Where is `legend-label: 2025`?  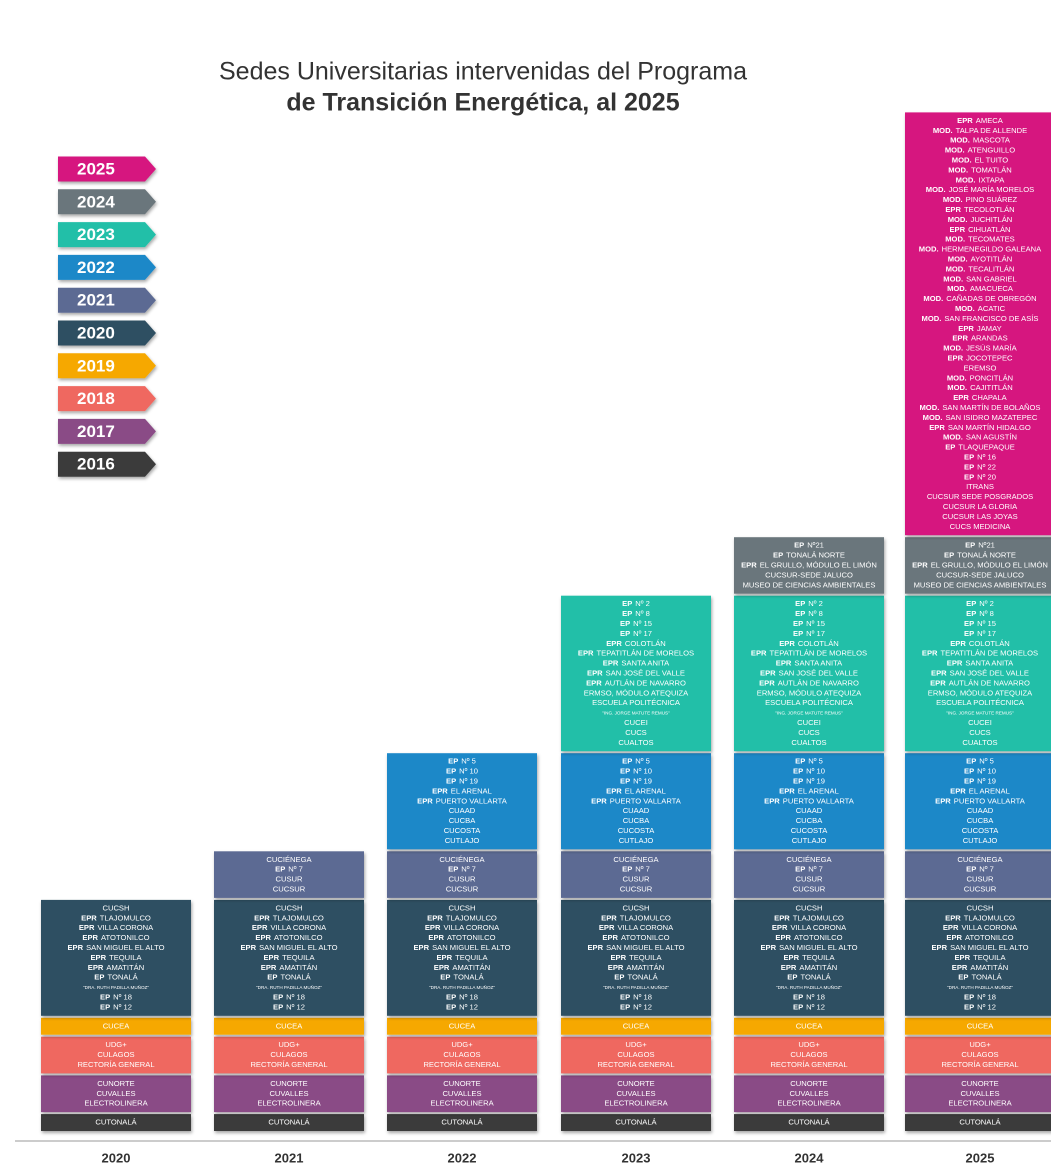
legend-label: 2025 is located at coordinates (96, 168).